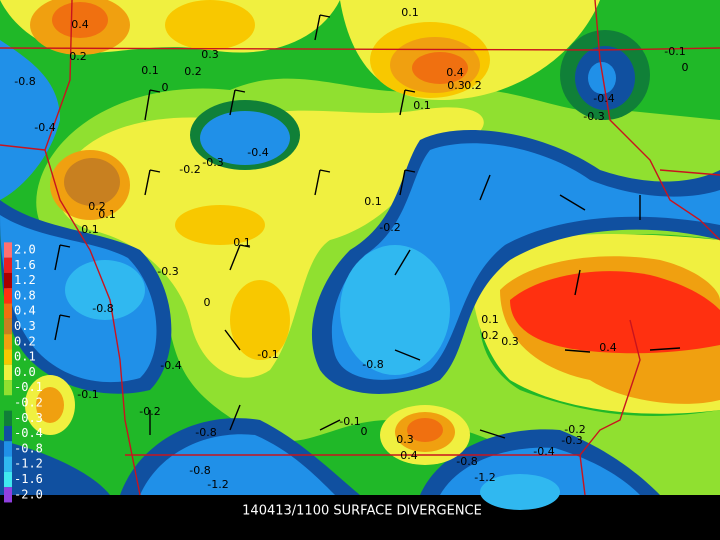 The width and height of the screenshot is (720, 540). Describe the element at coordinates (28, 479) in the screenshot. I see `legend-label: -1.6` at that location.